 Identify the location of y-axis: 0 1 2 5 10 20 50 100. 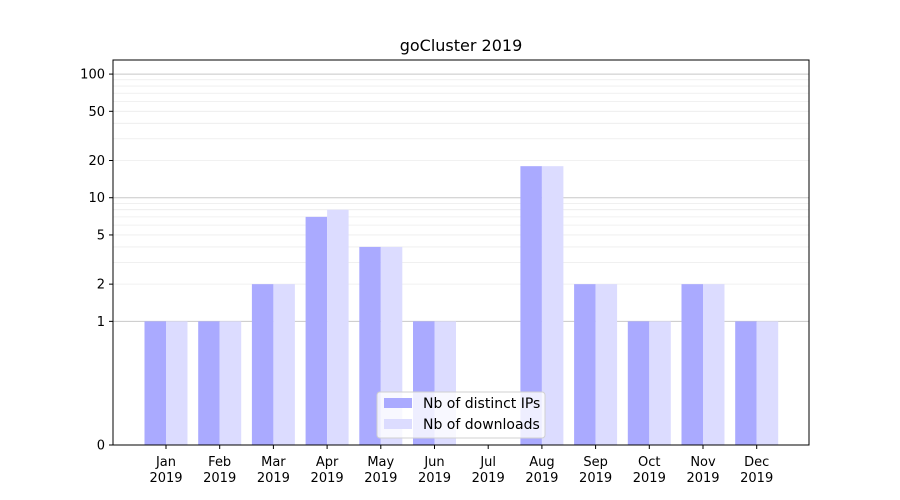
(96, 261).